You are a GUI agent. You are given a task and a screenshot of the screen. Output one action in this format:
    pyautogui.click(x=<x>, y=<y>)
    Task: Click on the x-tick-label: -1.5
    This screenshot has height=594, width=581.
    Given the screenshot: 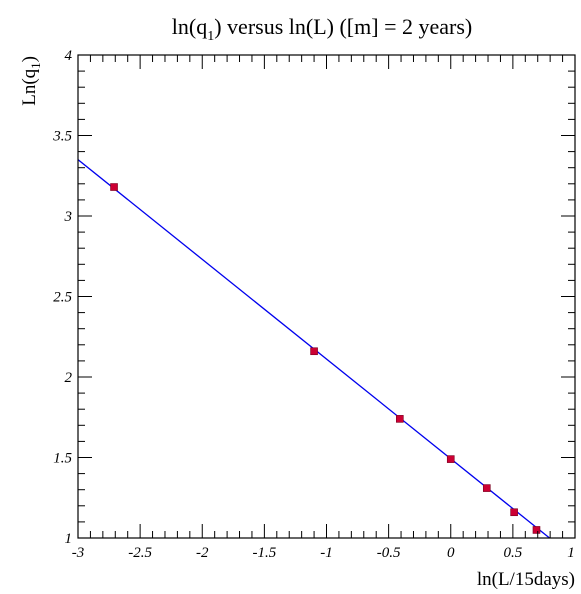 What is the action you would take?
    pyautogui.click(x=265, y=553)
    